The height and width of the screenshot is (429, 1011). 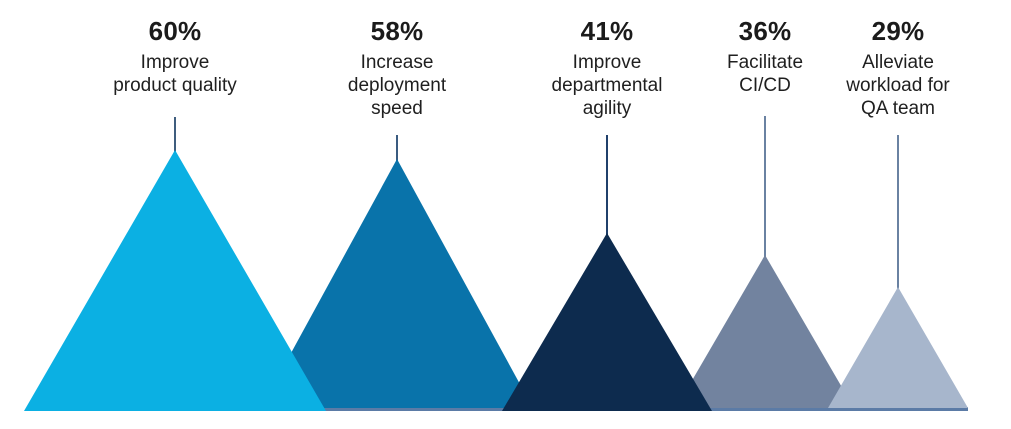 I want to click on percent-value: 29%, so click(x=898, y=31).